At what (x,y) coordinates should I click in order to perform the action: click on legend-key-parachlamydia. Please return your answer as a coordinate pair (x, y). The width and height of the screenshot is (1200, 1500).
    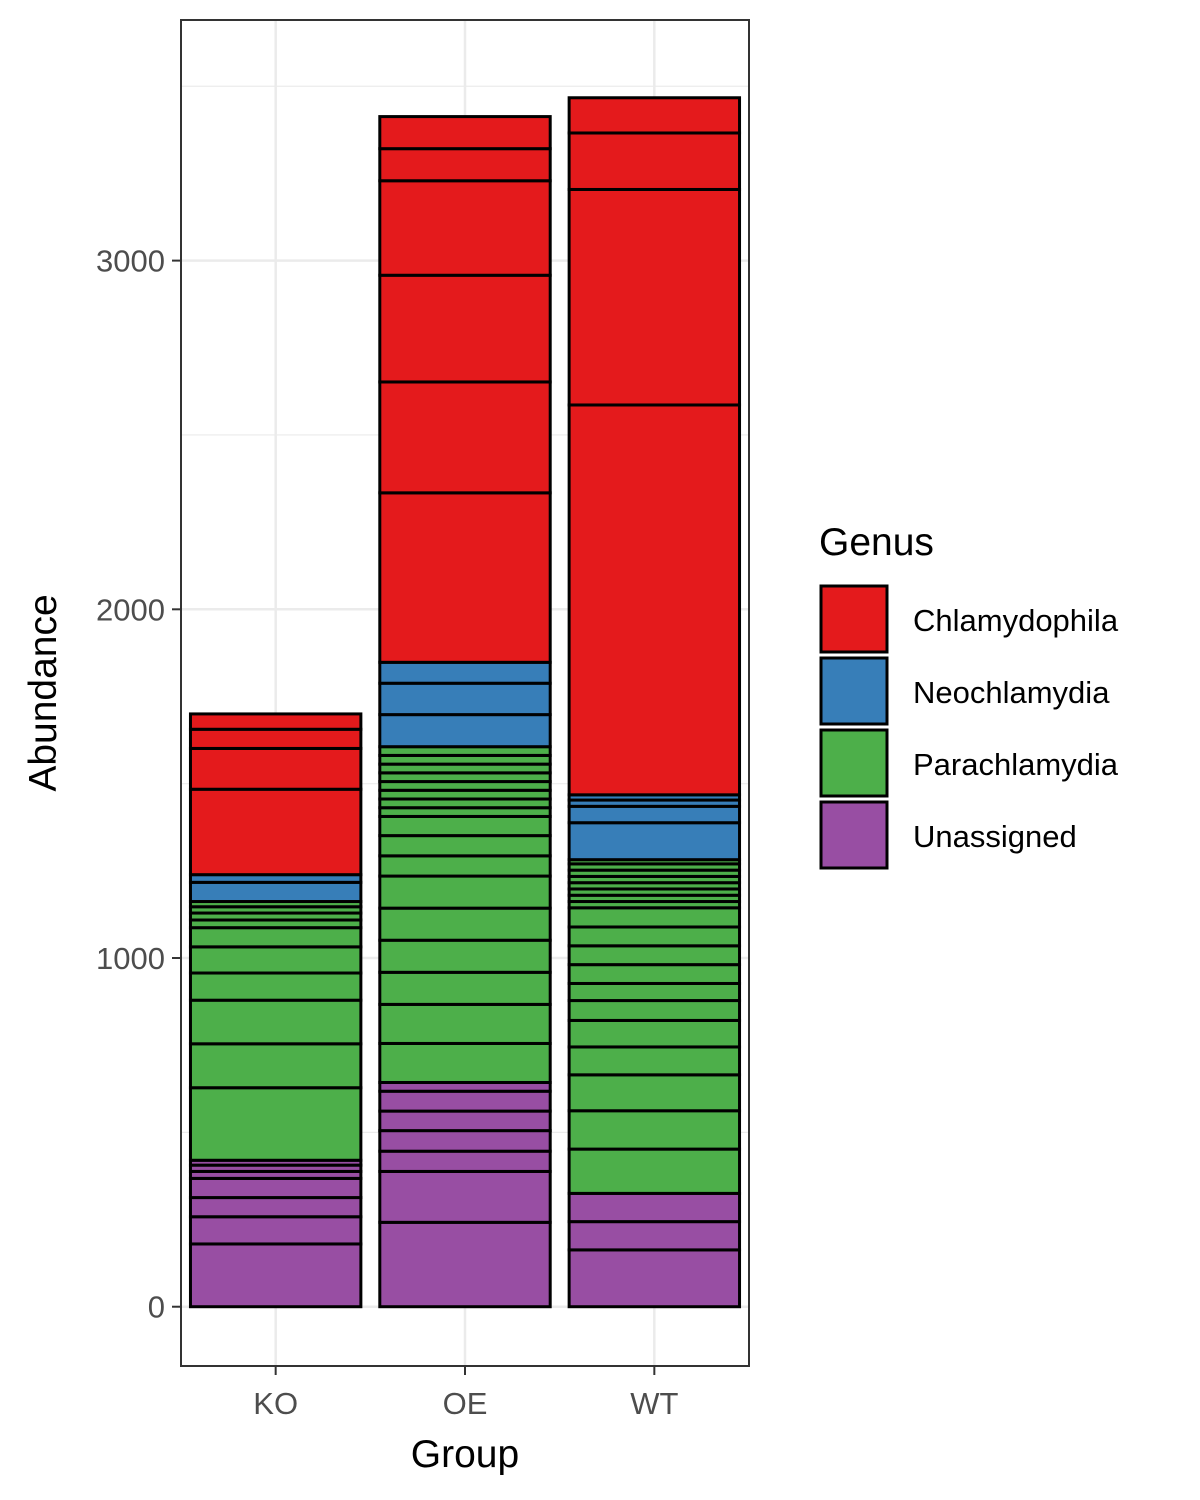
    Looking at the image, I should click on (854, 763).